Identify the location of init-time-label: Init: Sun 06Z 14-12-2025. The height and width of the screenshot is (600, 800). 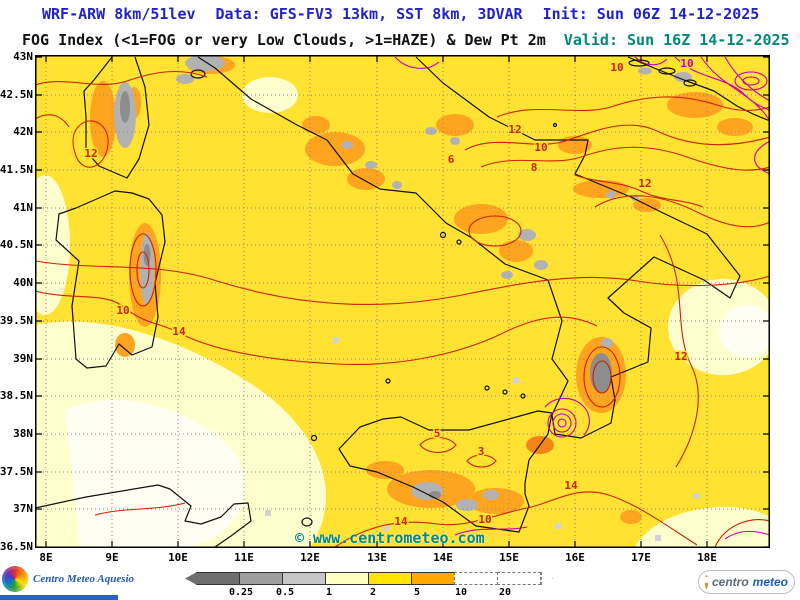
(651, 14).